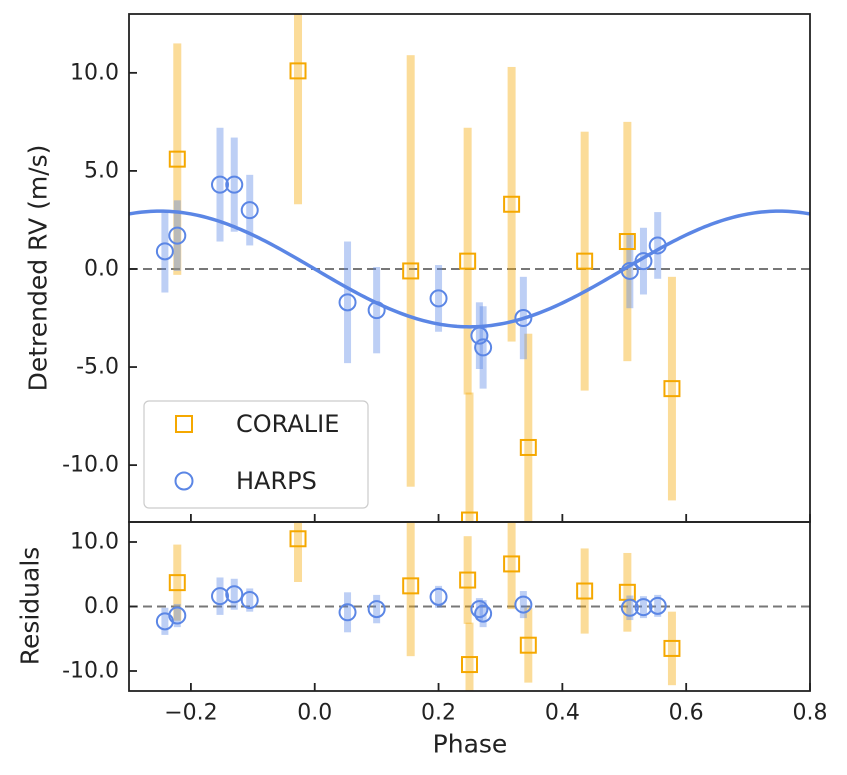 This screenshot has width=847, height=775. What do you see at coordinates (90, 465) in the screenshot?
I see `main-ytick-label: -10.0` at bounding box center [90, 465].